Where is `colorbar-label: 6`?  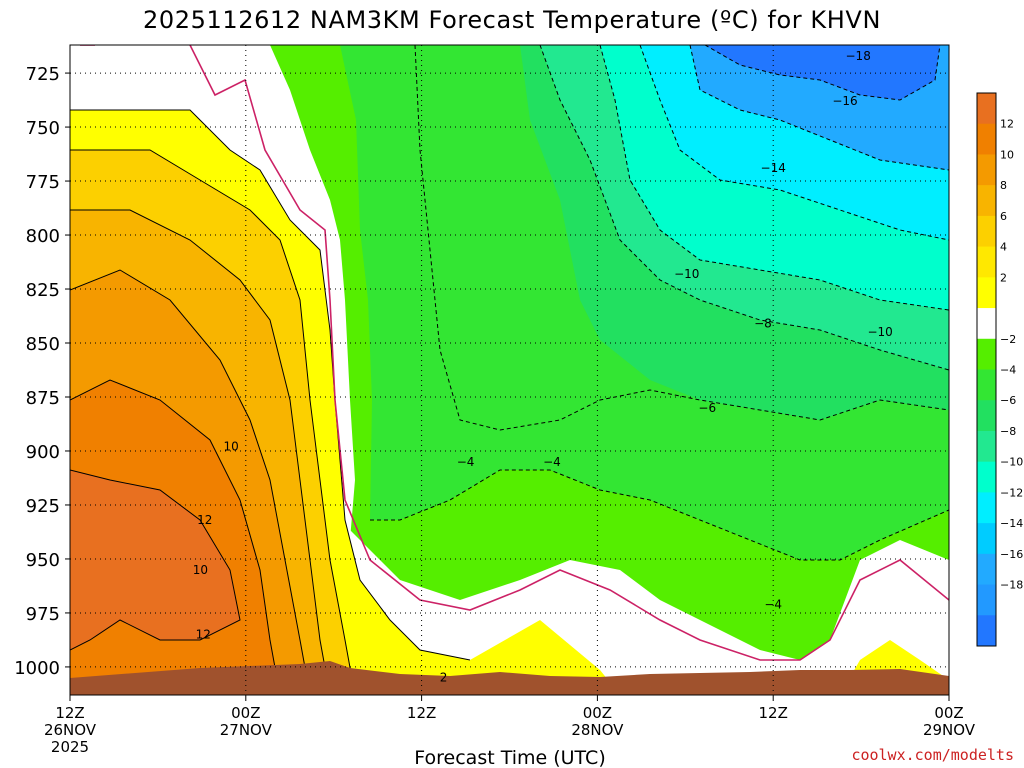 colorbar-label: 6 is located at coordinates (1003, 216).